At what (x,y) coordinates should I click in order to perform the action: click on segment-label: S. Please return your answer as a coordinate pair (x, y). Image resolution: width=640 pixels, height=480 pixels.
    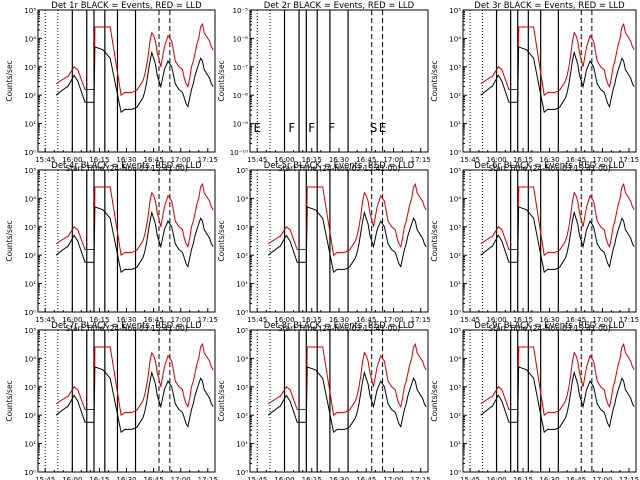
    Looking at the image, I should click on (374, 128).